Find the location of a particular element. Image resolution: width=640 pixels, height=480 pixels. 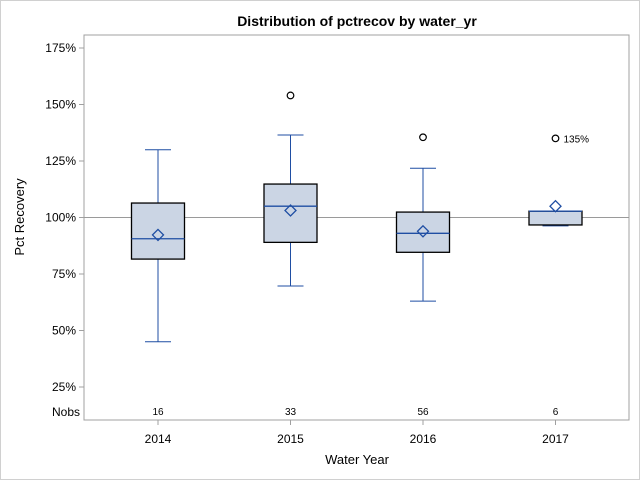

y-tick-label: 25% is located at coordinates (64, 387).